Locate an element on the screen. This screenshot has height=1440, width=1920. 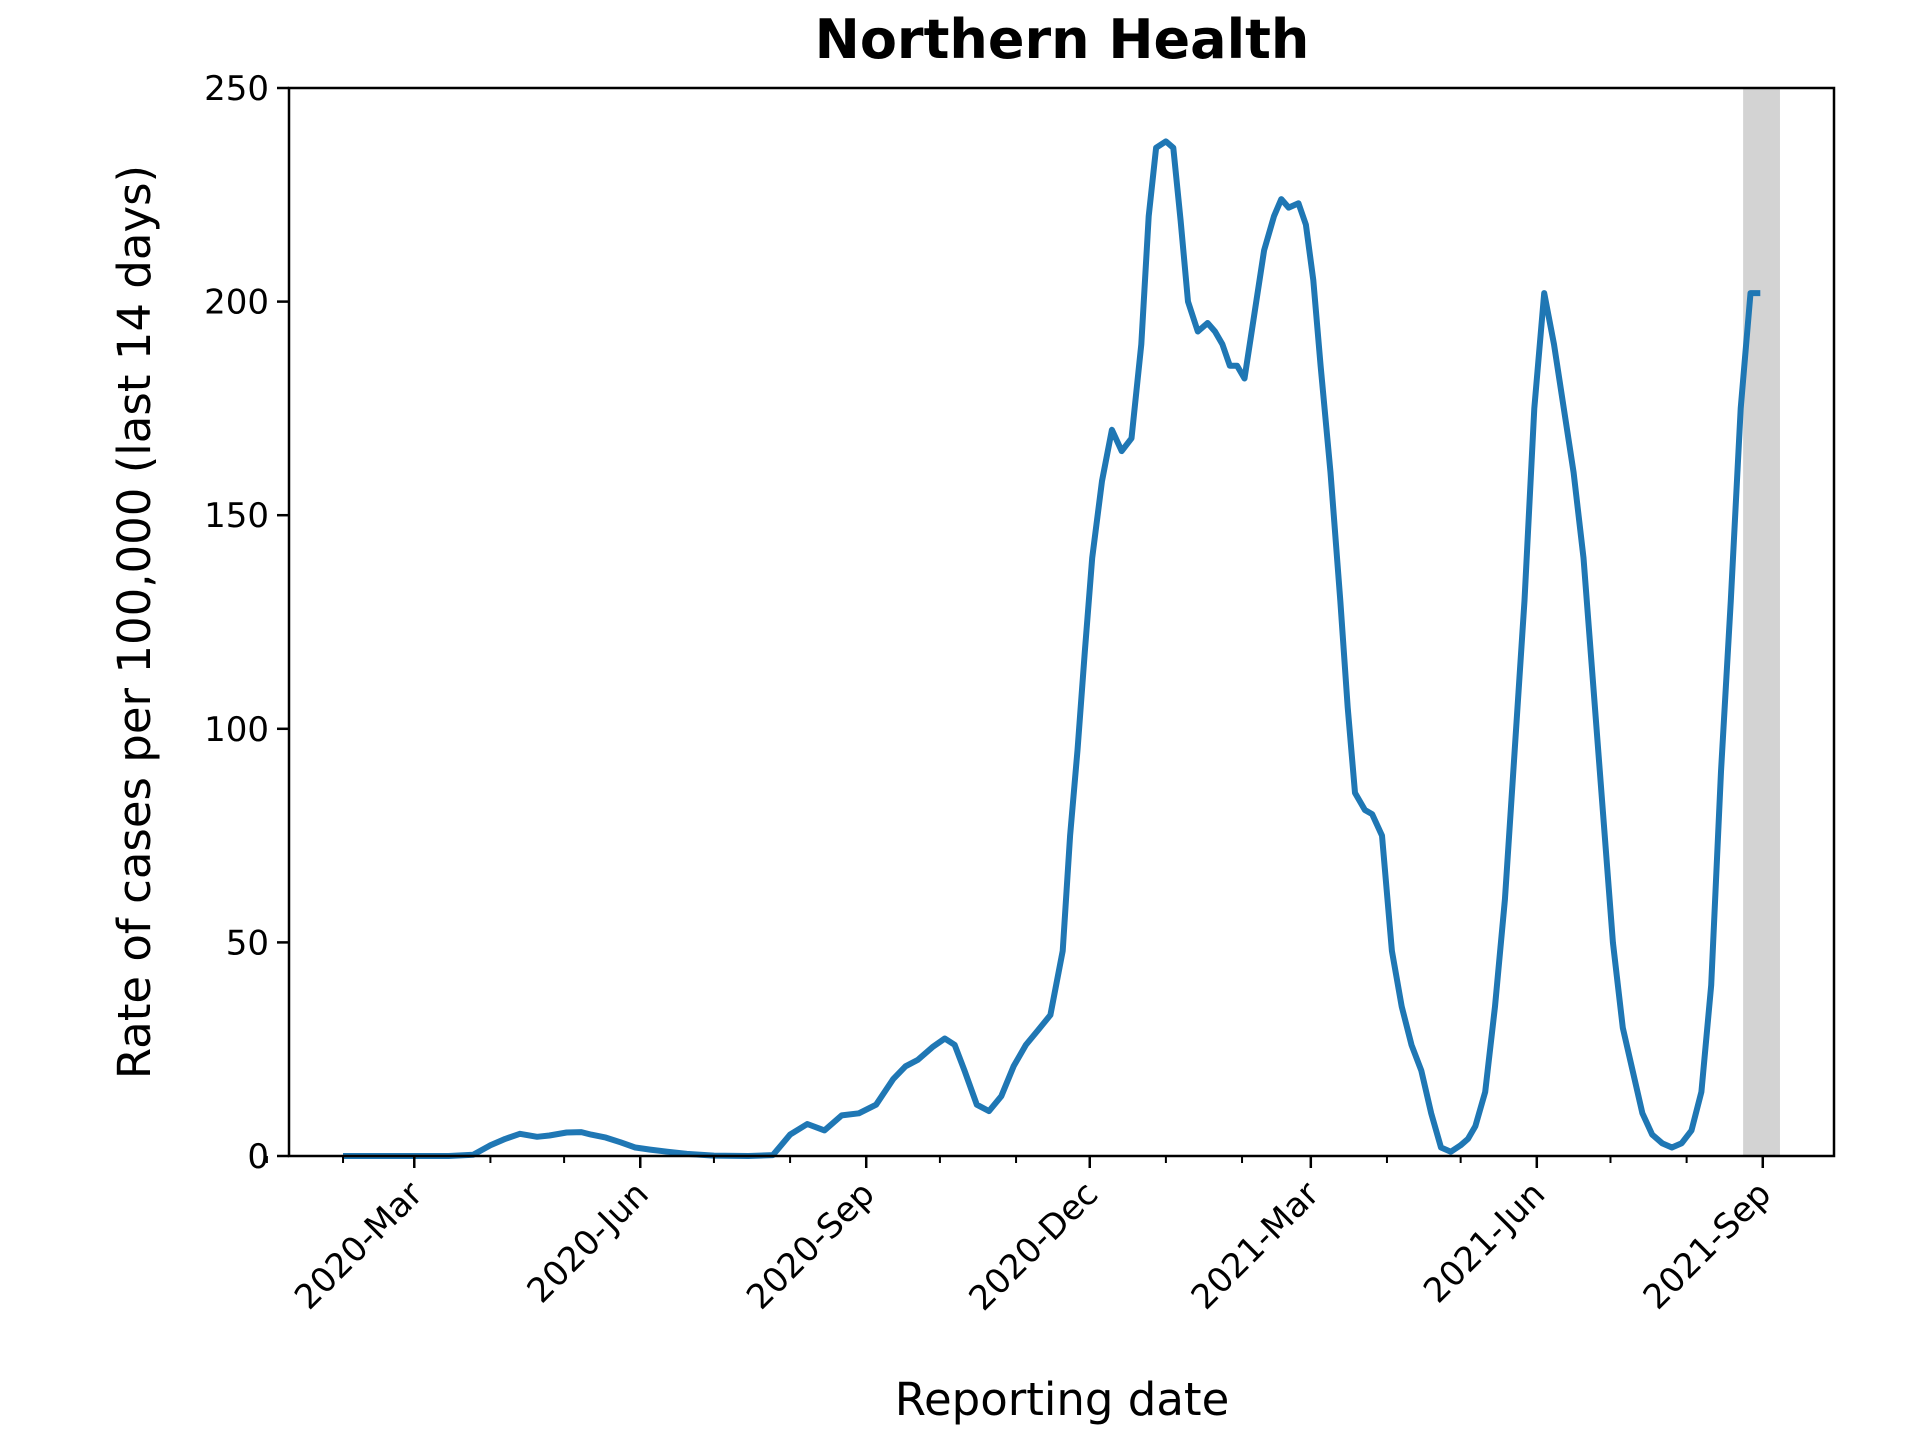
shaded-region is located at coordinates (1761, 622).